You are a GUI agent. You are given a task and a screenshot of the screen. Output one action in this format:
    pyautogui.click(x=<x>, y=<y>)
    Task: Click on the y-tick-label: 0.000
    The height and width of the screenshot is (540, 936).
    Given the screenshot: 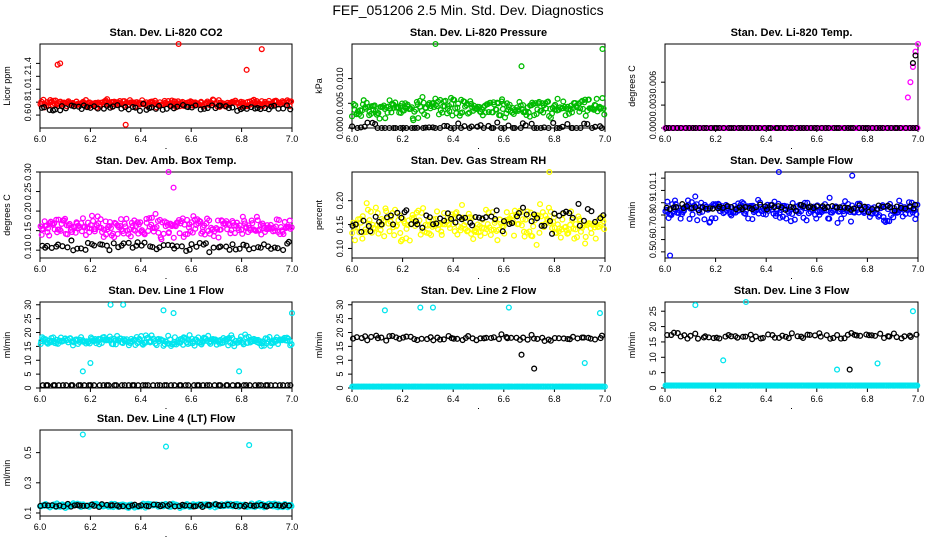 What is the action you would take?
    pyautogui.click(x=340, y=128)
    